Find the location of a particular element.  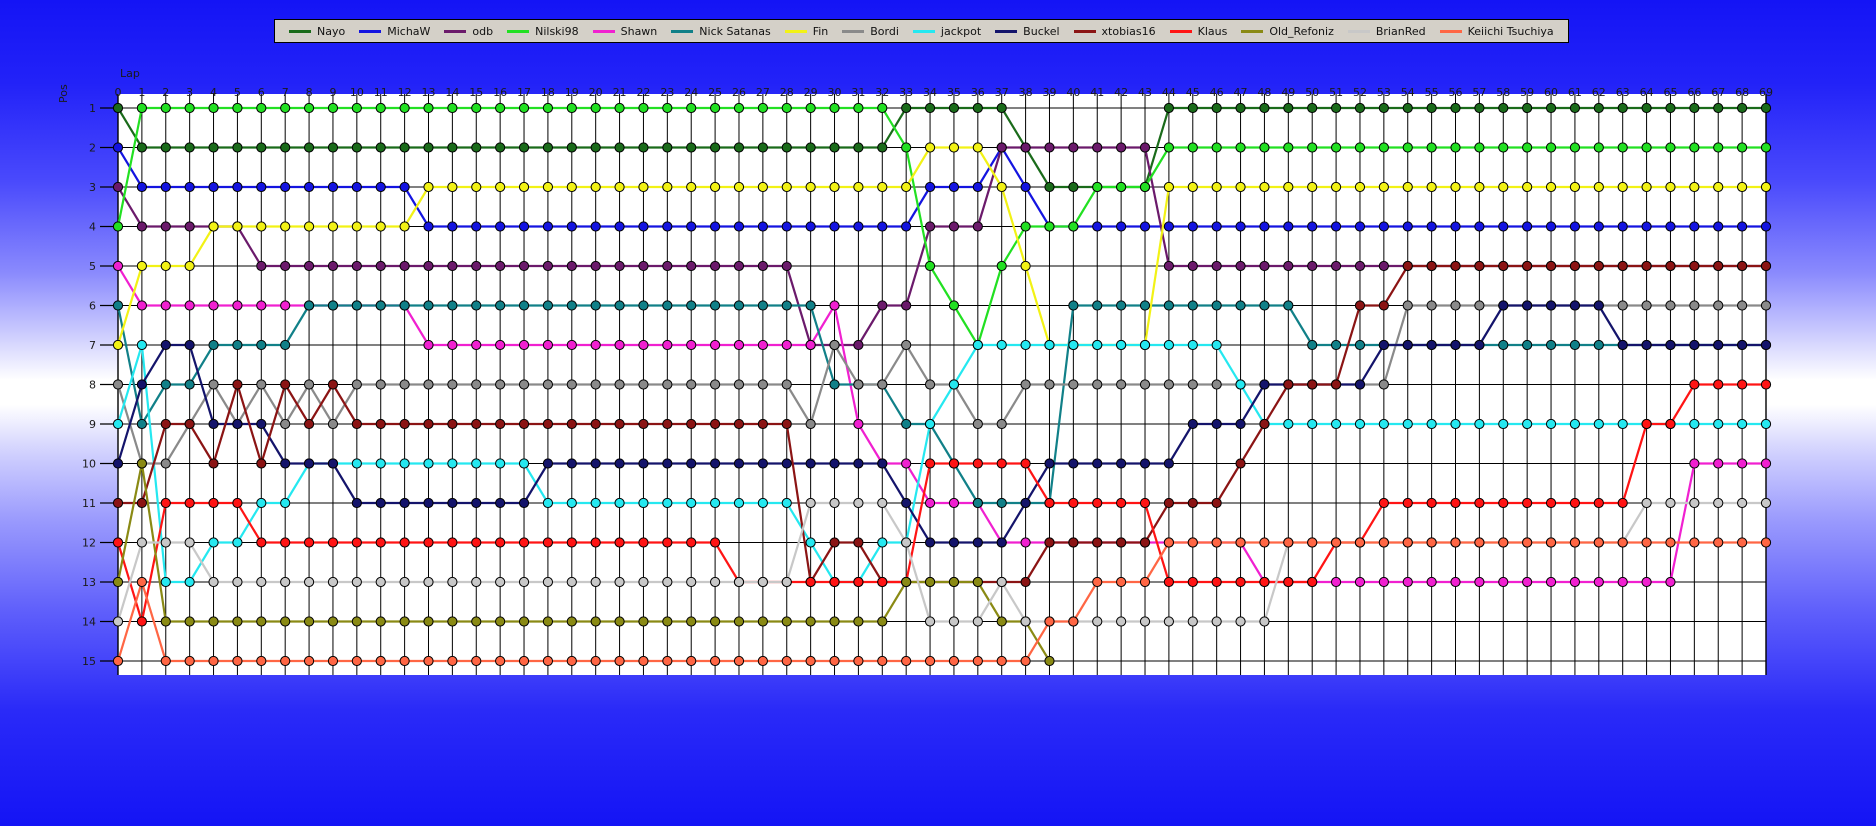

x-axis-tick-label: 38 is located at coordinates (1026, 92).